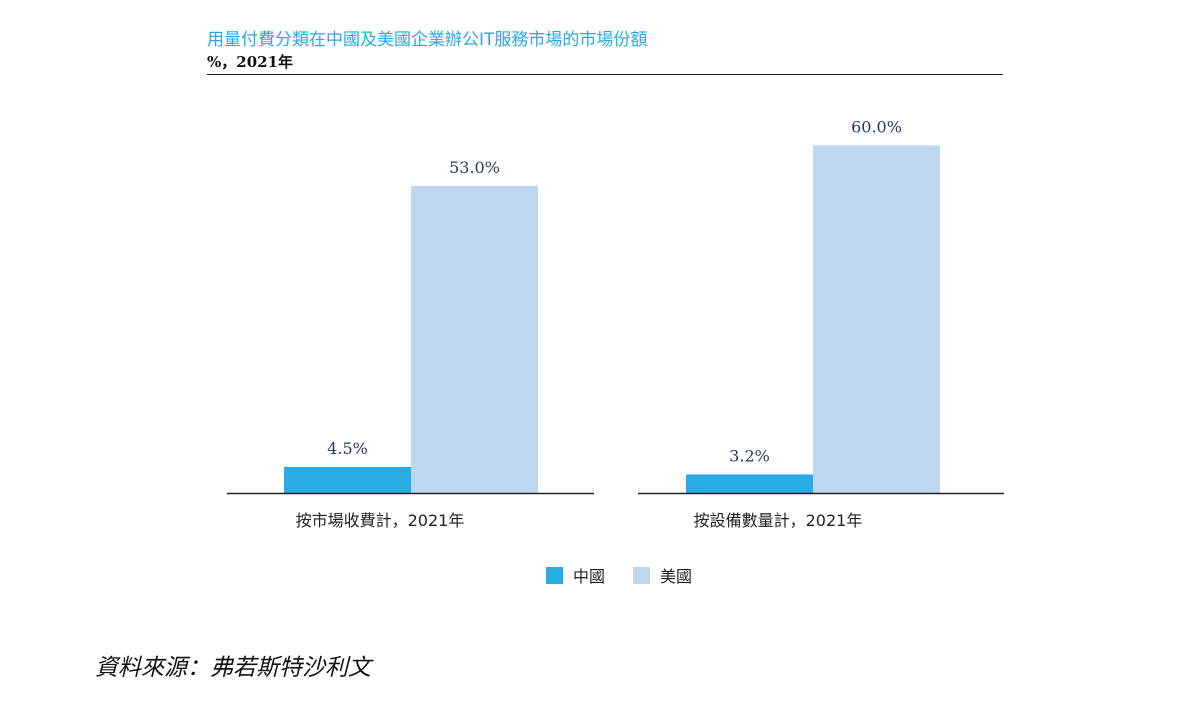 The width and height of the screenshot is (1200, 711). I want to click on title-divider, so click(605, 74).